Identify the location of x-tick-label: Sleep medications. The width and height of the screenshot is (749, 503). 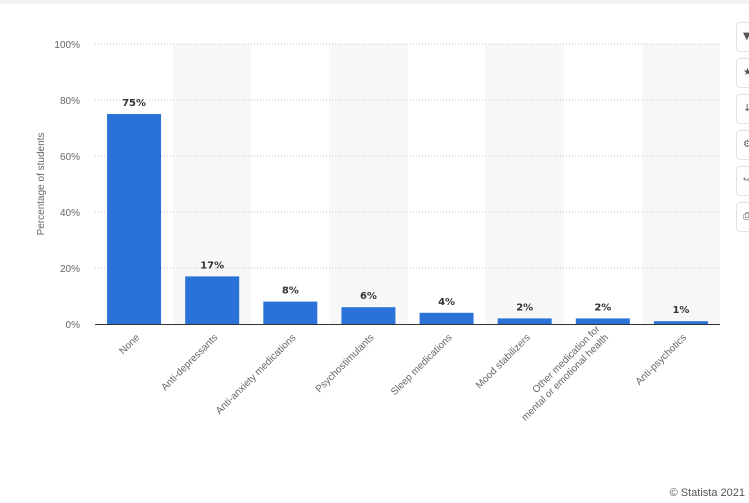
(422, 365).